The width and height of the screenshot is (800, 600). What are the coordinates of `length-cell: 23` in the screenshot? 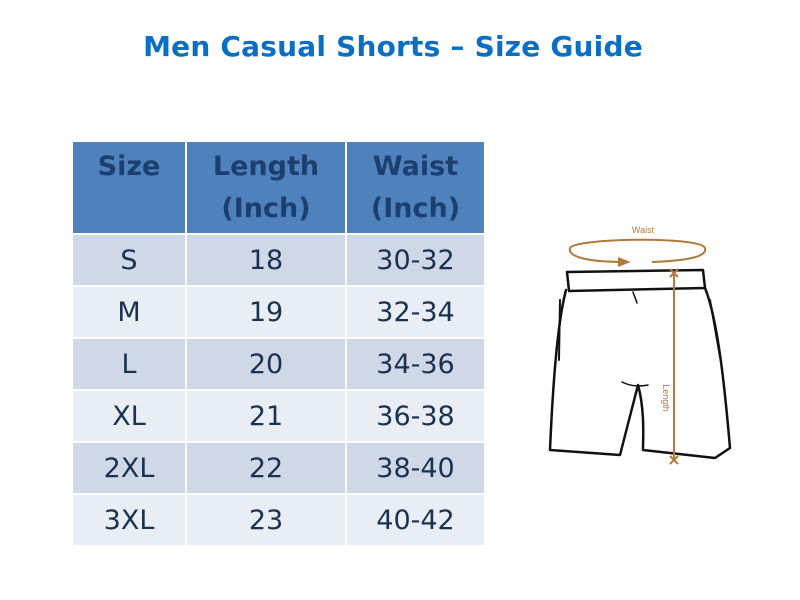 It's located at (266, 520).